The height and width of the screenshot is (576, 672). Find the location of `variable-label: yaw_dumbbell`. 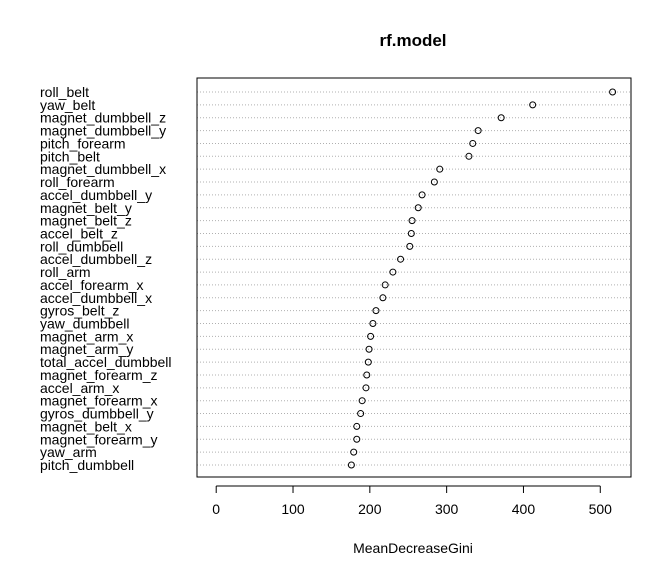

variable-label: yaw_dumbbell is located at coordinates (85, 324).